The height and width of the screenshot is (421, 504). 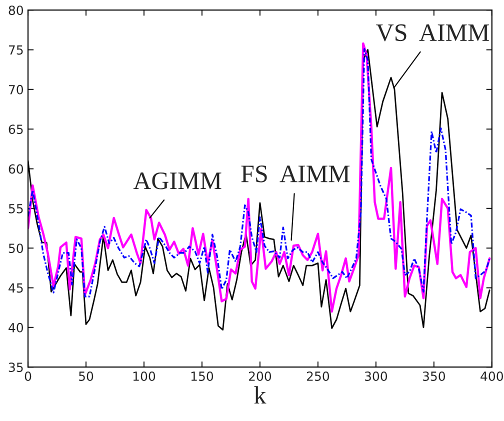 I want to click on y-tick-label: 60, so click(x=16, y=169).